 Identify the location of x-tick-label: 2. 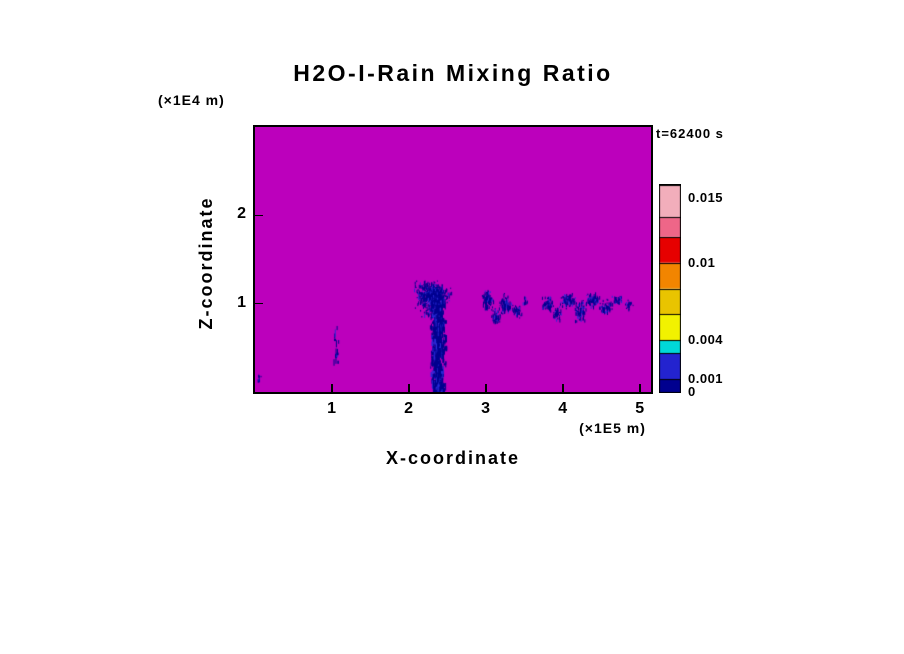
(409, 408).